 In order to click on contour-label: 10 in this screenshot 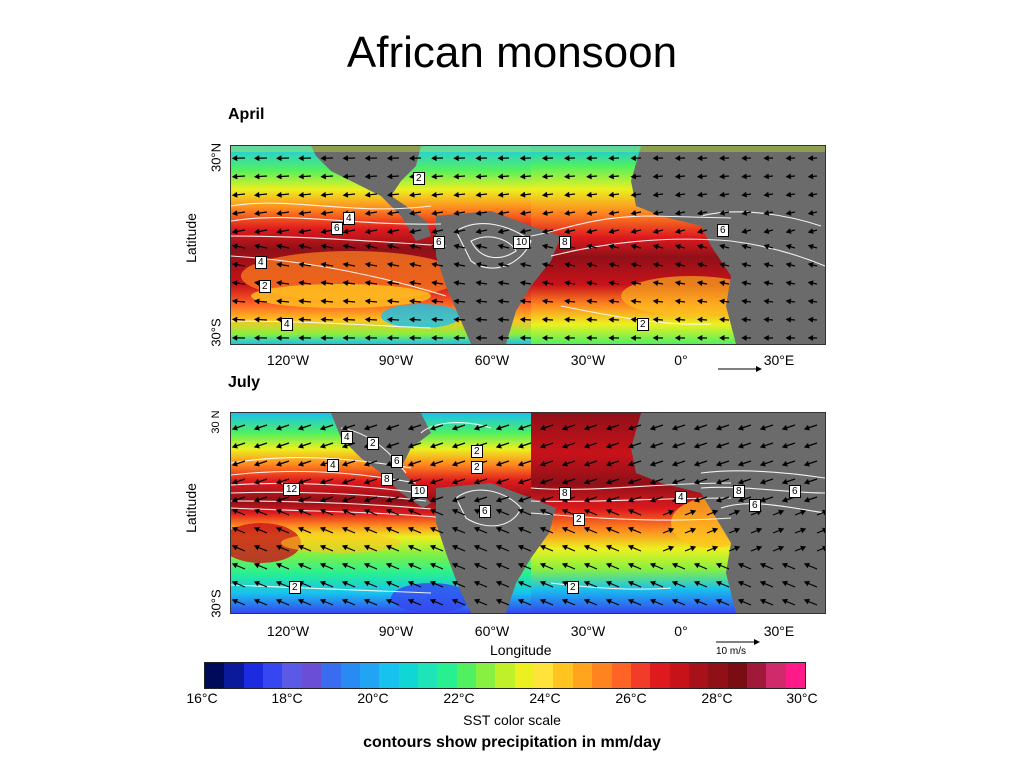, I will do `click(420, 491)`.